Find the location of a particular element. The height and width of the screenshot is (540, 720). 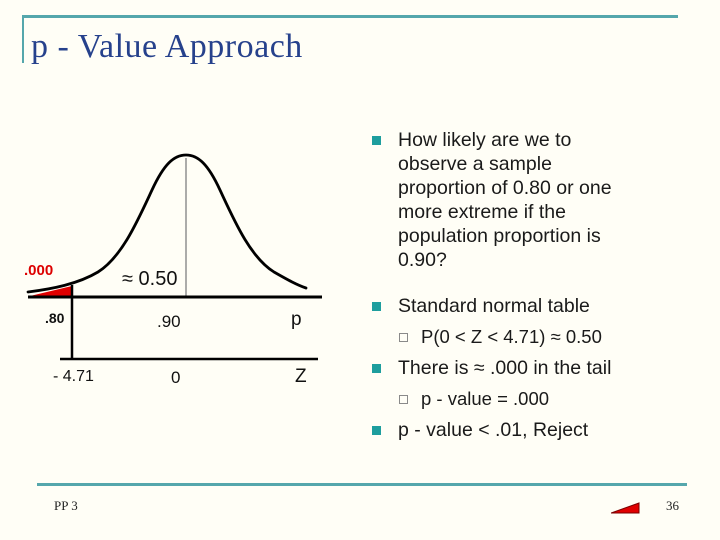

subbullet-probability: P(0 < Z < 4.71) ≈ 0.50 is located at coordinates (536, 337).